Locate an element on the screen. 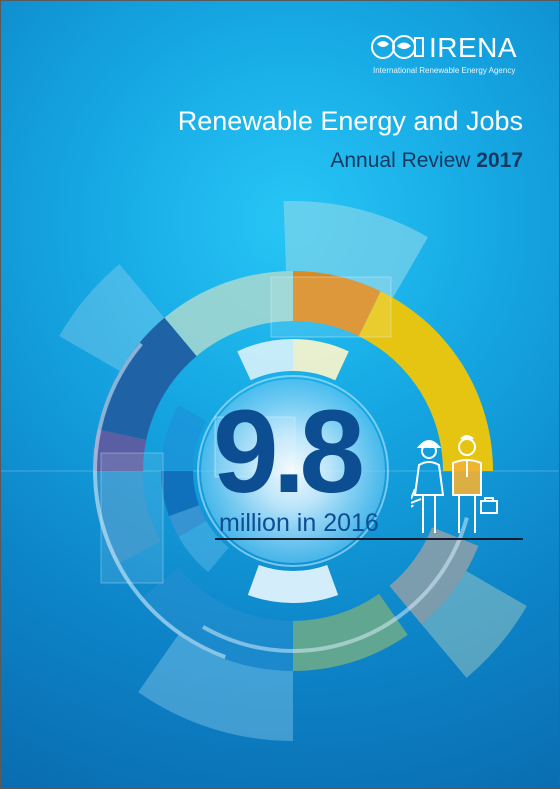 The image size is (560, 789). inner-segment-white-top is located at coordinates (265, 360).